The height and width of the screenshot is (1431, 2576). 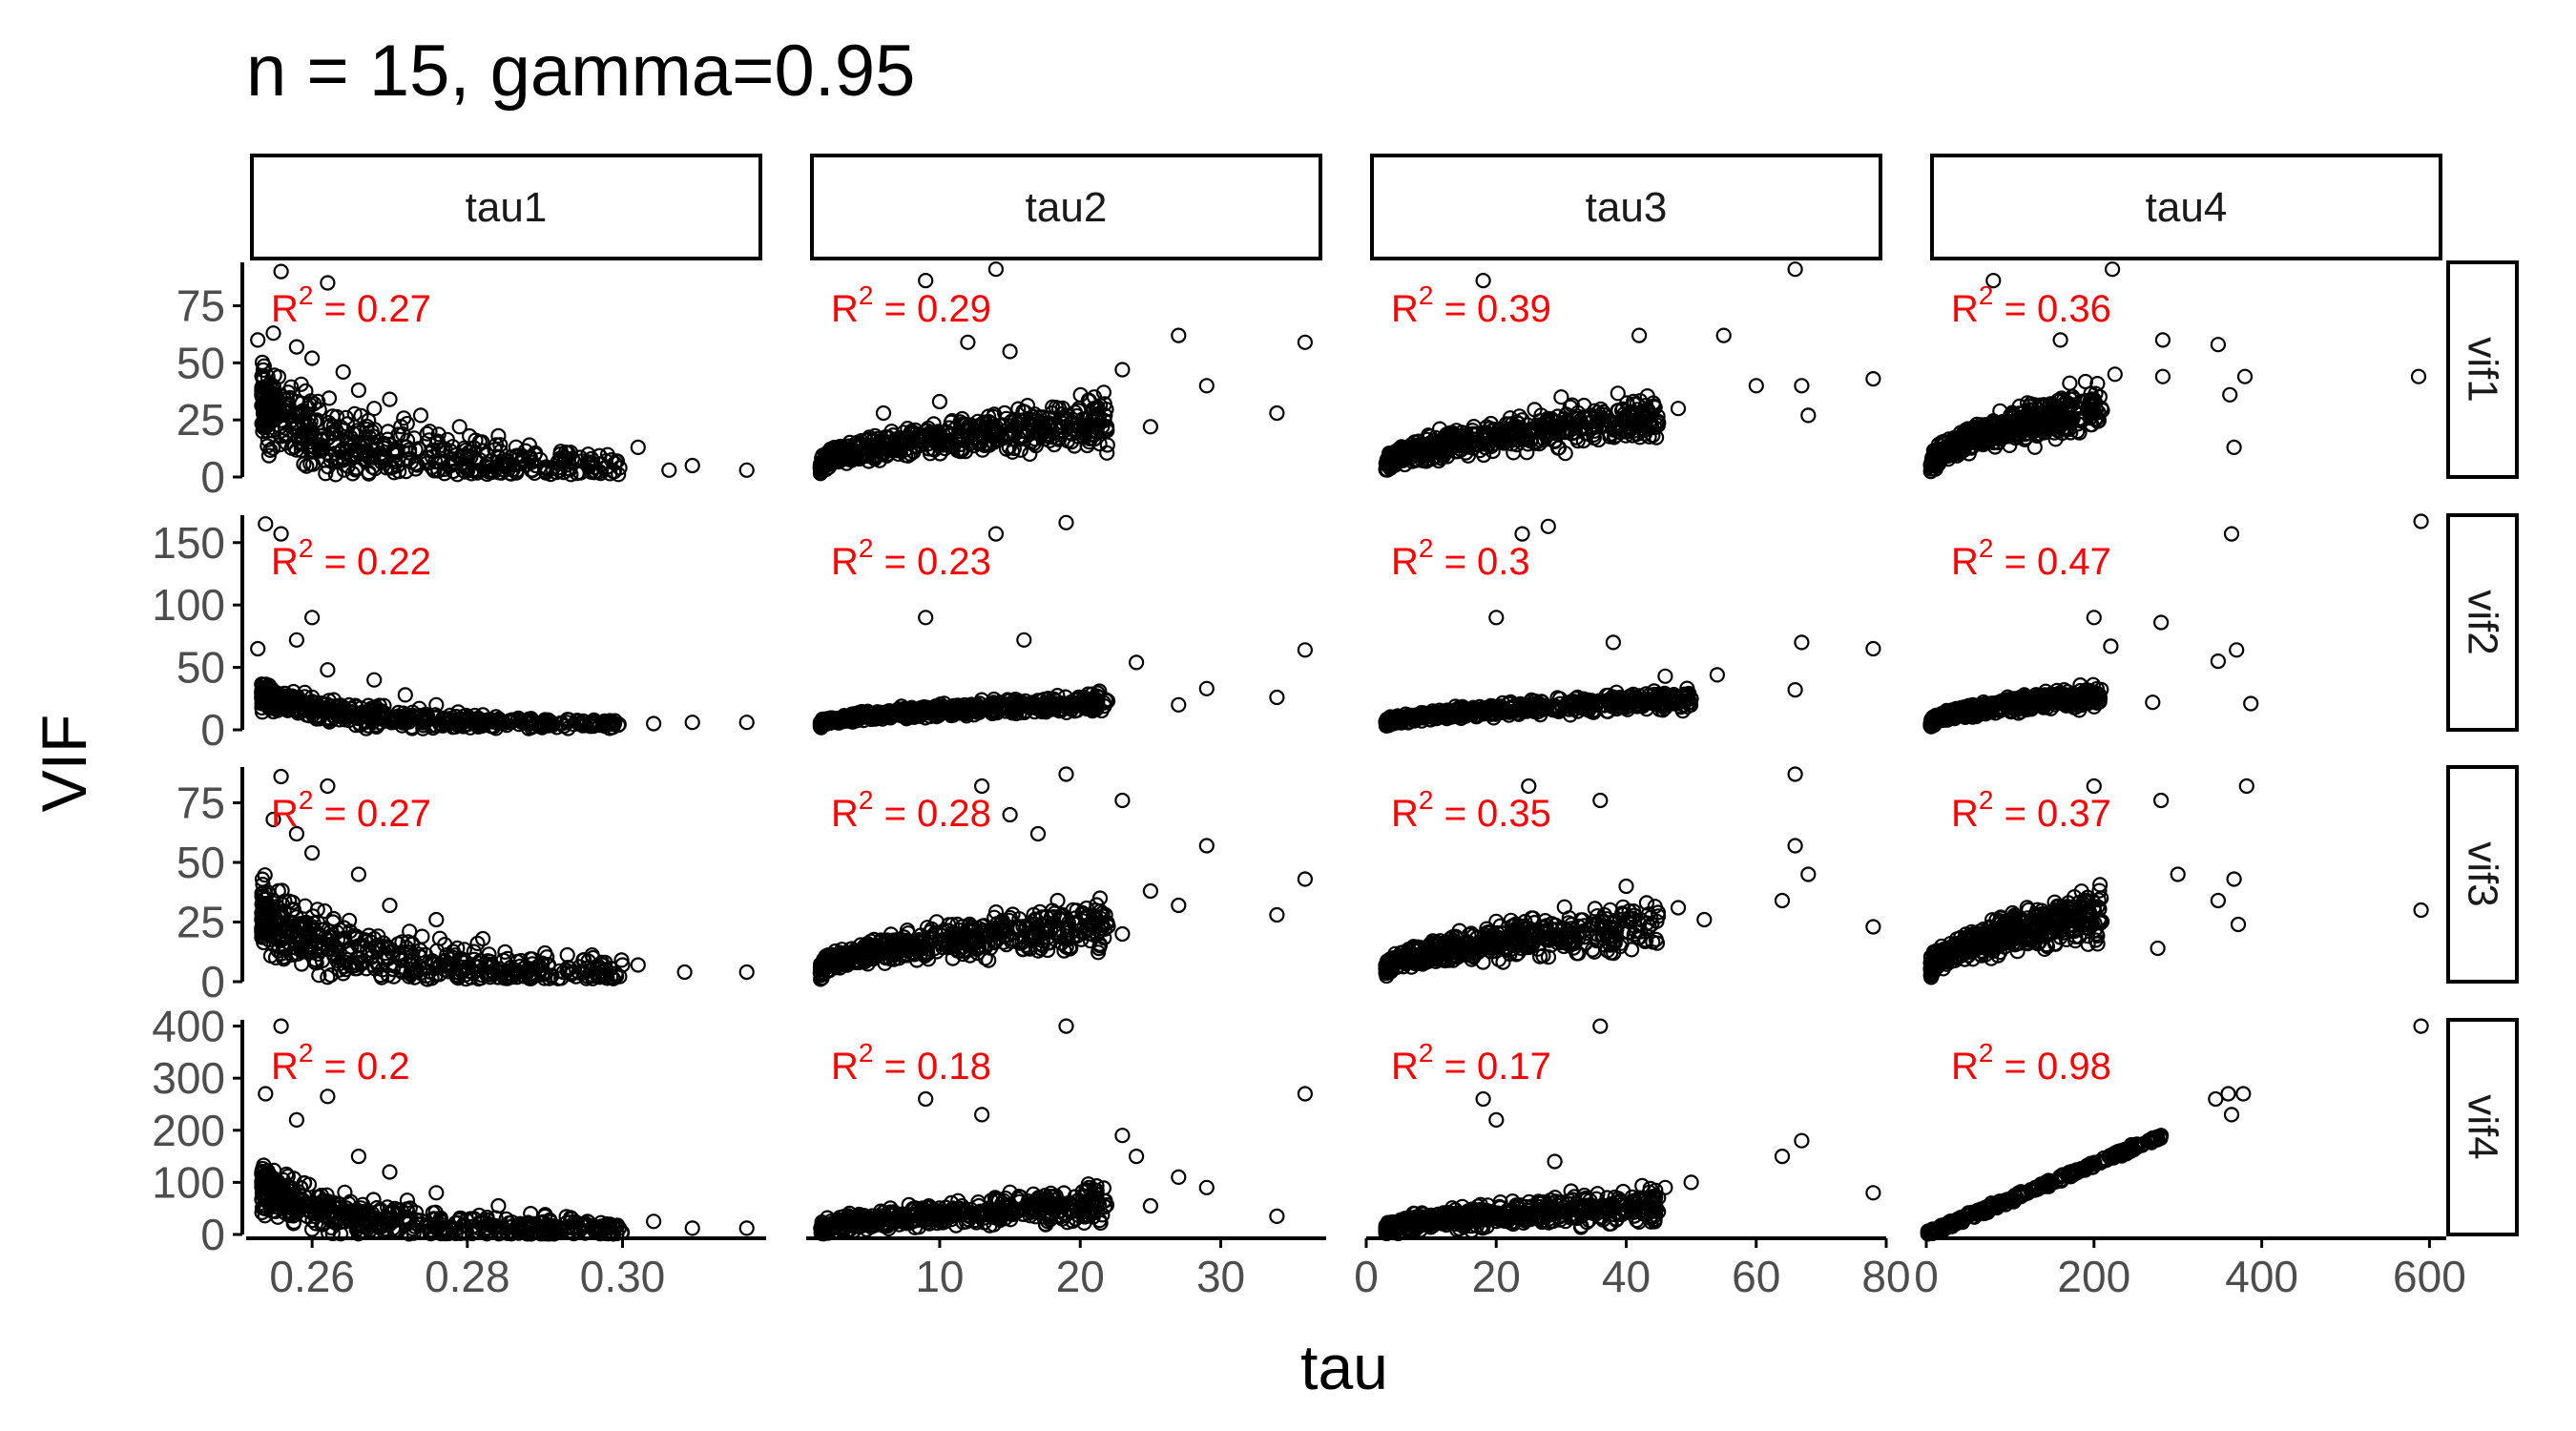 What do you see at coordinates (1629, 369) in the screenshot?
I see `panel-vif1-tau3: R2 = 0.39` at bounding box center [1629, 369].